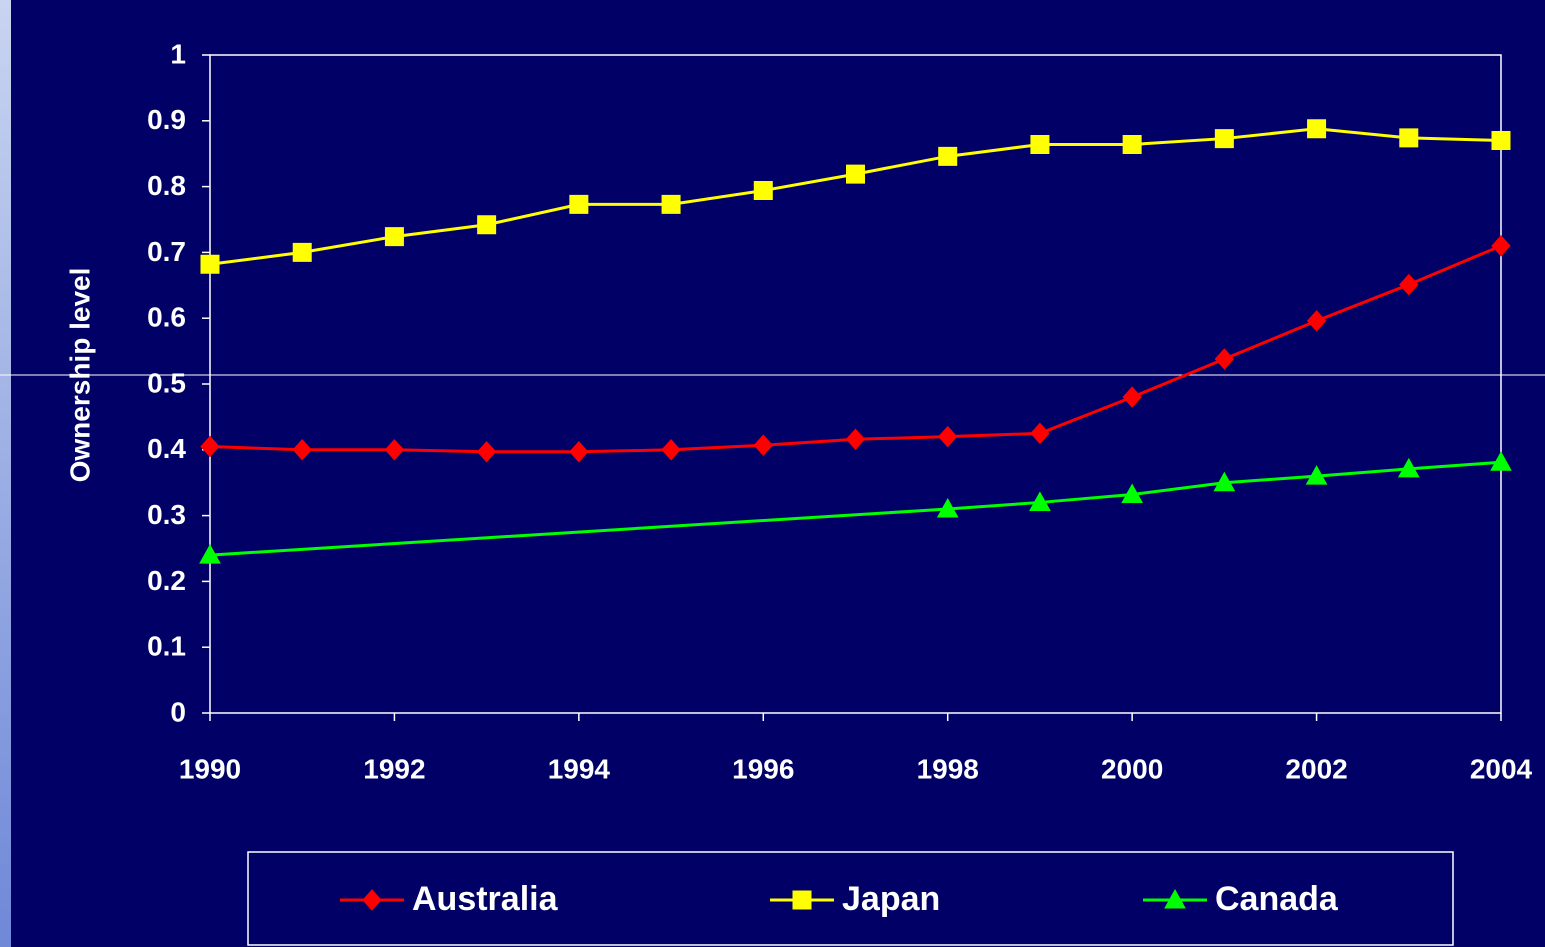 The width and height of the screenshot is (1545, 947). Describe the element at coordinates (166, 317) in the screenshot. I see `y-tick-label: 0.6` at that location.